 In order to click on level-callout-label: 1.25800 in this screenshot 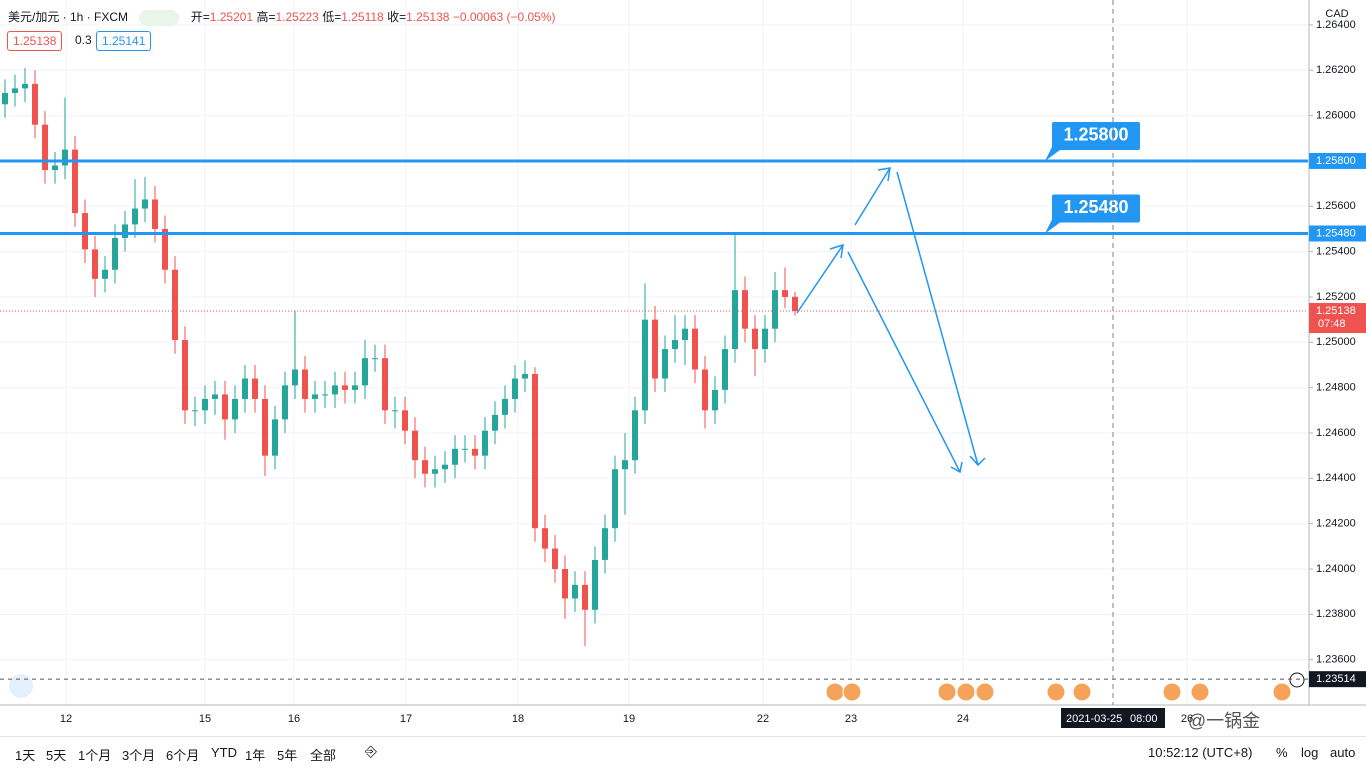, I will do `click(1095, 135)`.